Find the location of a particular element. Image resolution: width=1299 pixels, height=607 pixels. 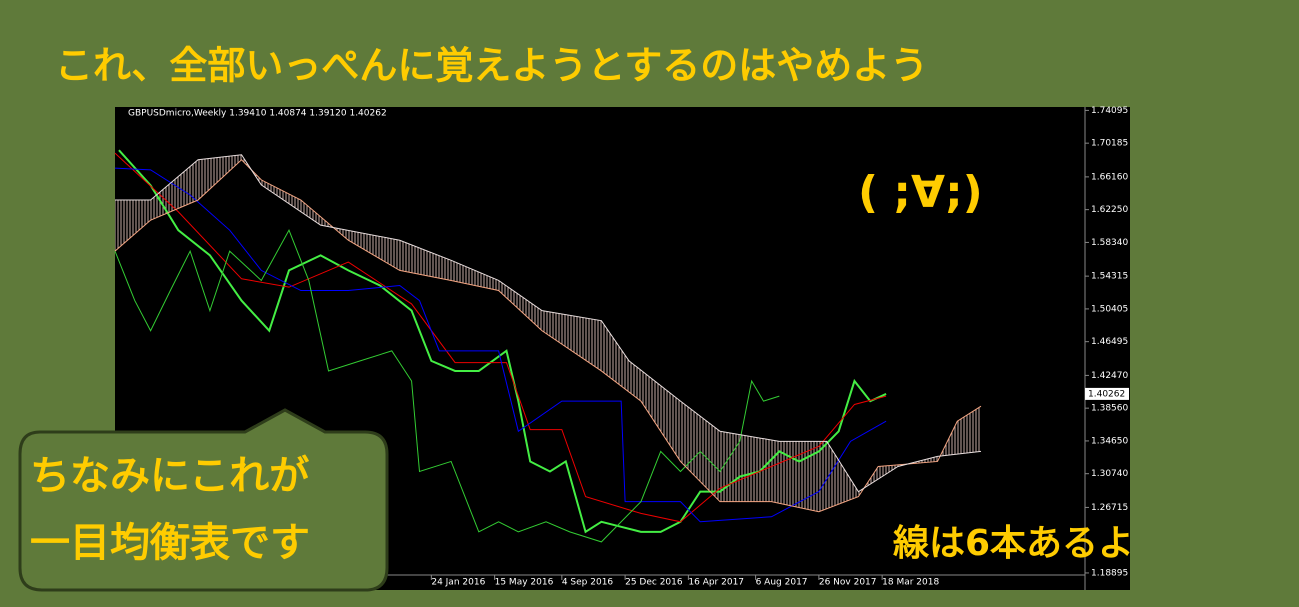

y-tick-label: 1.66160 is located at coordinates (1109, 177).